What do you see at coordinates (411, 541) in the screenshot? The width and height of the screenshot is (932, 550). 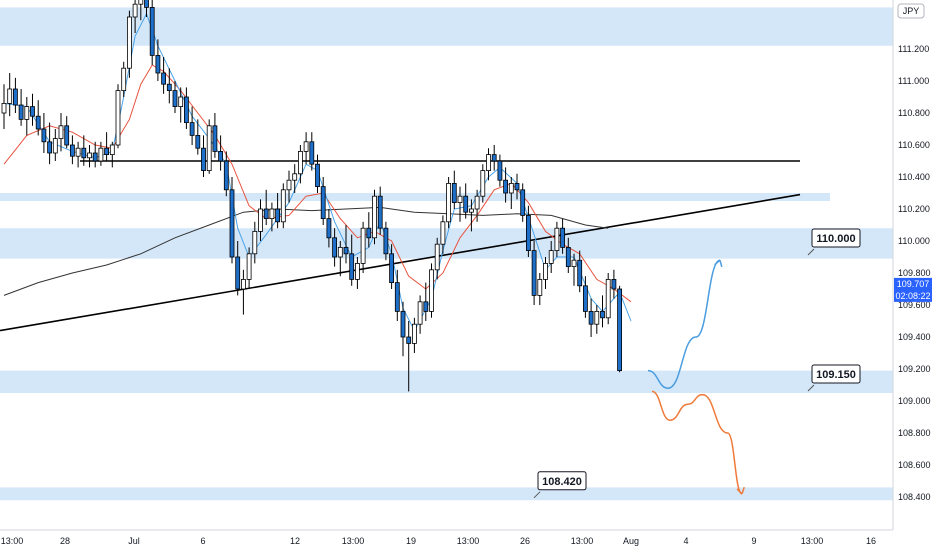 I see `x-tick-label: 19` at bounding box center [411, 541].